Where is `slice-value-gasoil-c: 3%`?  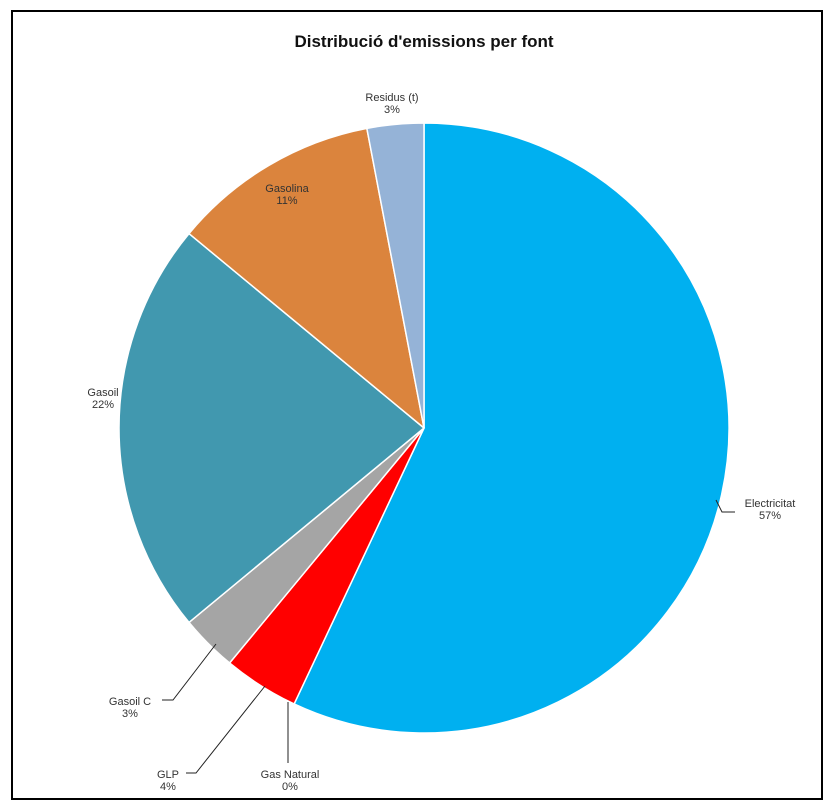 slice-value-gasoil-c: 3% is located at coordinates (130, 714).